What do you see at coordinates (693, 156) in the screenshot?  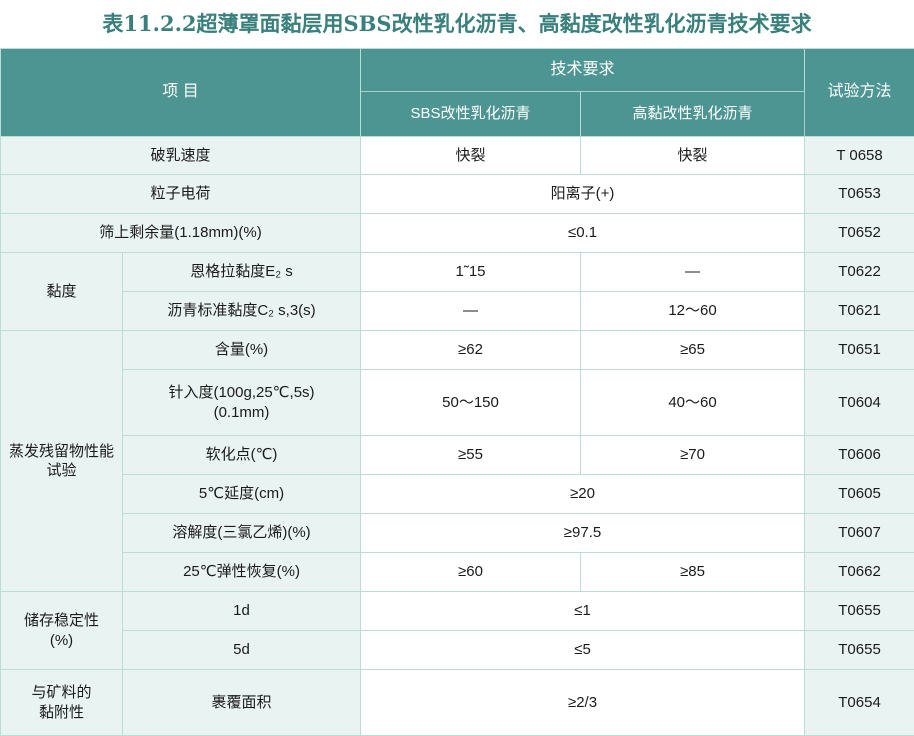 I see `row-value-hv: 快裂` at bounding box center [693, 156].